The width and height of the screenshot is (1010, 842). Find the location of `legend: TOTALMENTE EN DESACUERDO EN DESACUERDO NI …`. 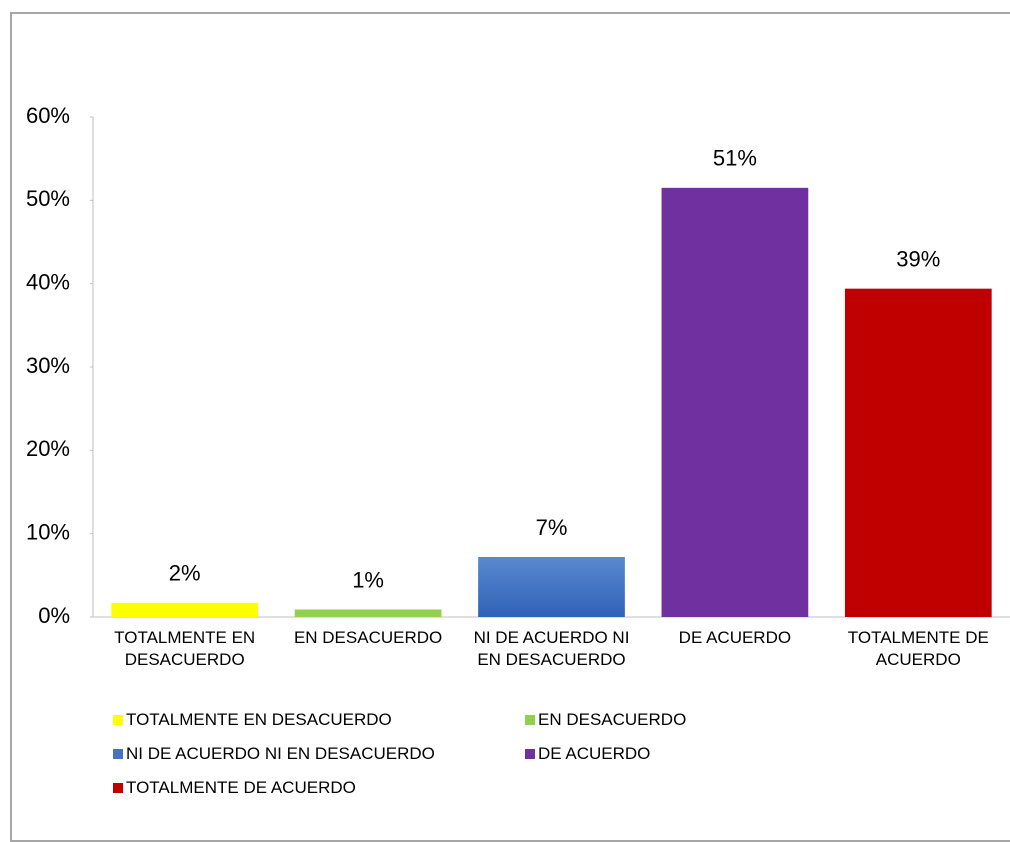

legend: TOTALMENTE EN DESACUERDO EN DESACUERDO NI … is located at coordinates (399, 754).